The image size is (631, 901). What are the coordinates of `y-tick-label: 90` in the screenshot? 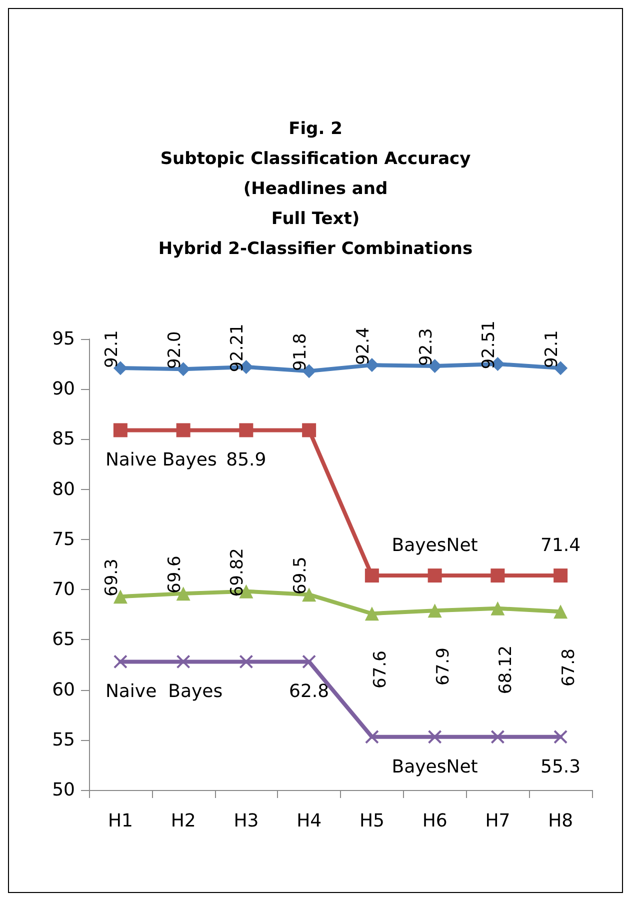 It's located at (63, 389).